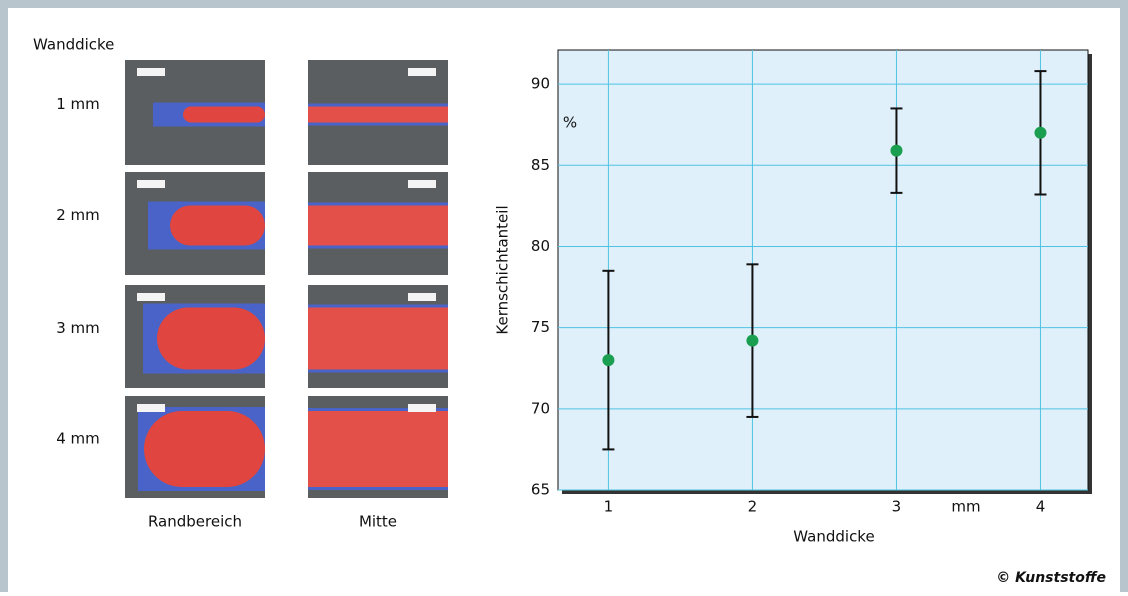  What do you see at coordinates (78, 439) in the screenshot?
I see `row-label: 4 mm` at bounding box center [78, 439].